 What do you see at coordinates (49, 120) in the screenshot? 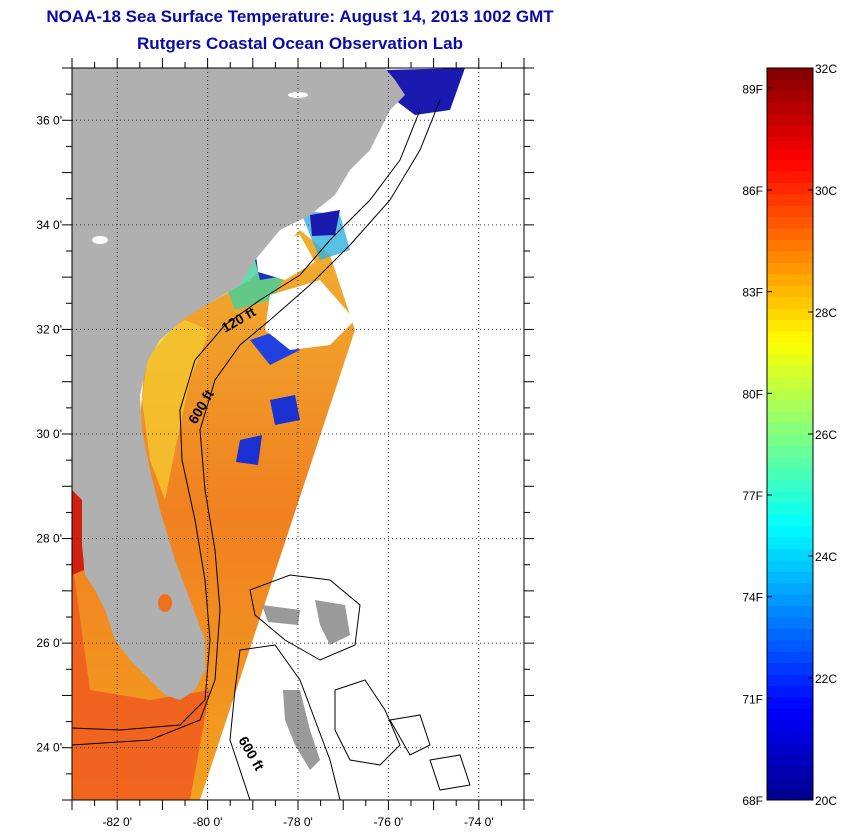
I see `lat-tick-label: 36 0'` at bounding box center [49, 120].